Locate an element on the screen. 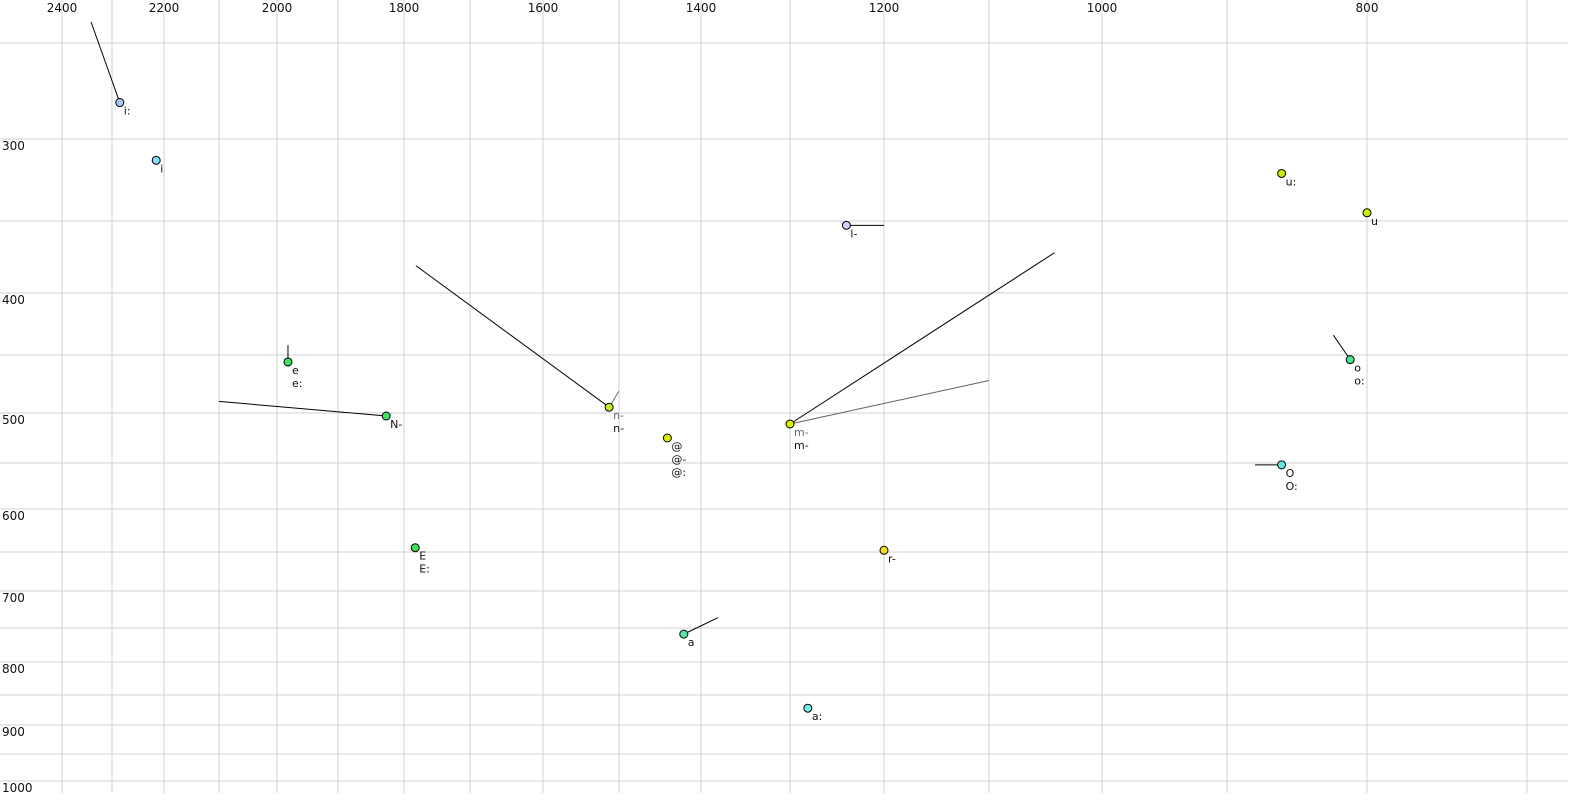  x-tick-label: 1200 is located at coordinates (884, 8).